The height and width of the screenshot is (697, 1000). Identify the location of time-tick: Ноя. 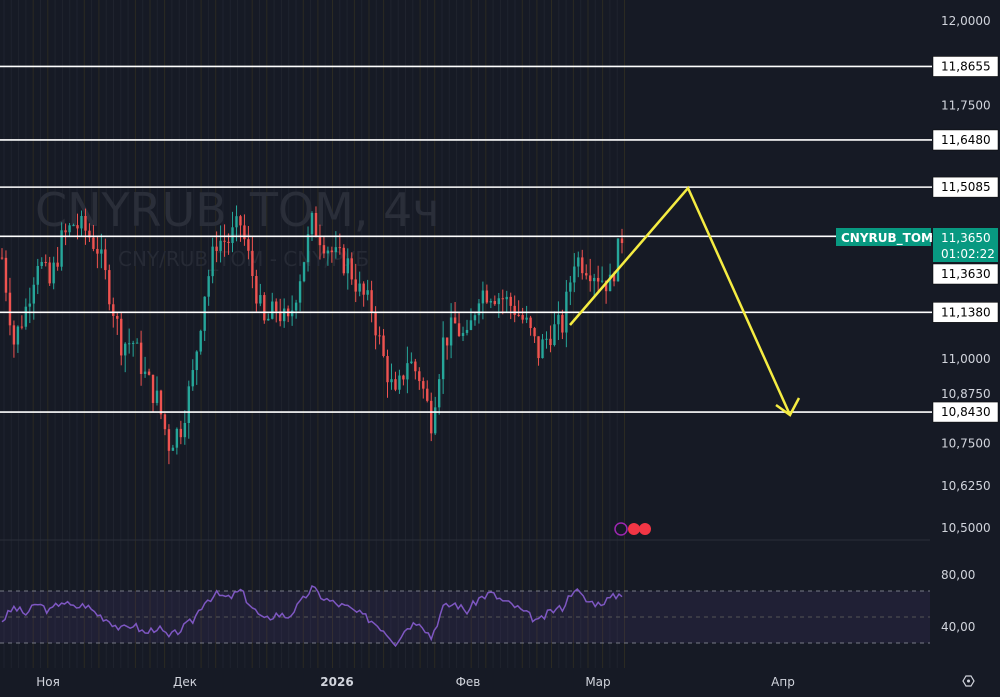
(48, 682).